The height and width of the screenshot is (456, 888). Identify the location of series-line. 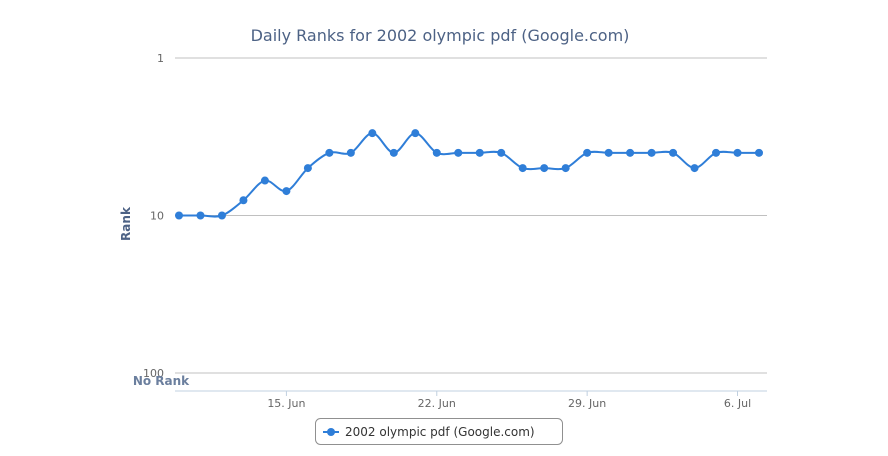
(469, 175).